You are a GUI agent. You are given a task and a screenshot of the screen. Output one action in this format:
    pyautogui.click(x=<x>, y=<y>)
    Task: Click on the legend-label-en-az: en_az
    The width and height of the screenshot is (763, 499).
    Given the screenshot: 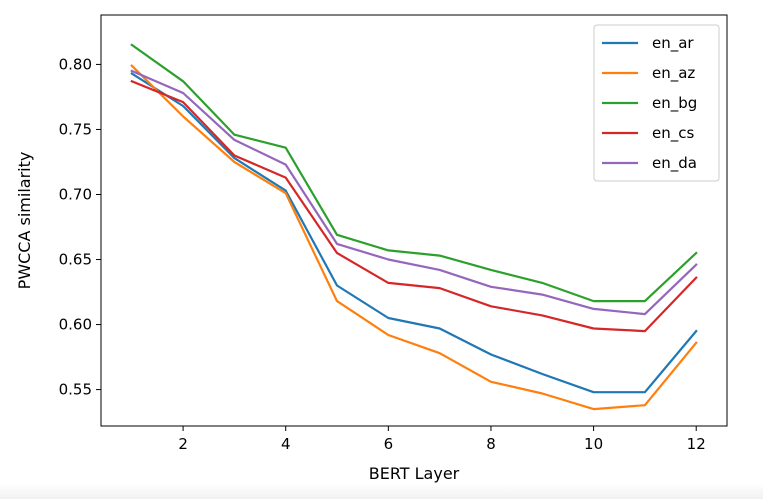 What is the action you would take?
    pyautogui.click(x=673, y=73)
    